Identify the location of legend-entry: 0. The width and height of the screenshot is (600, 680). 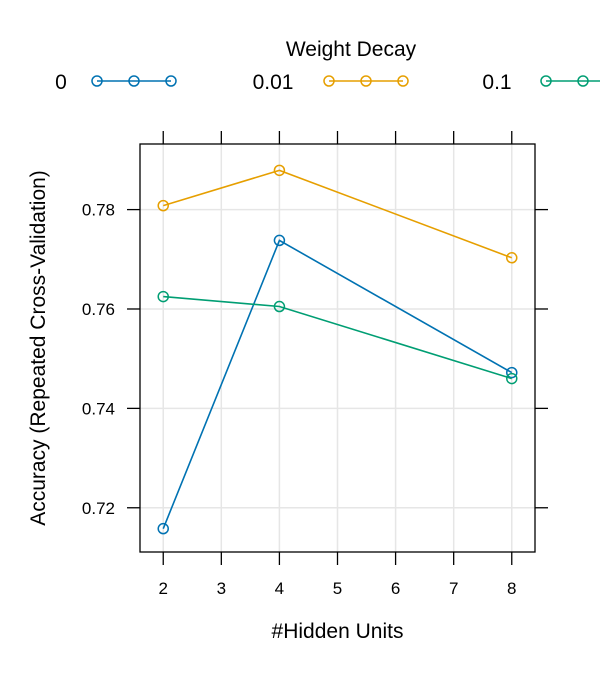
(116, 82).